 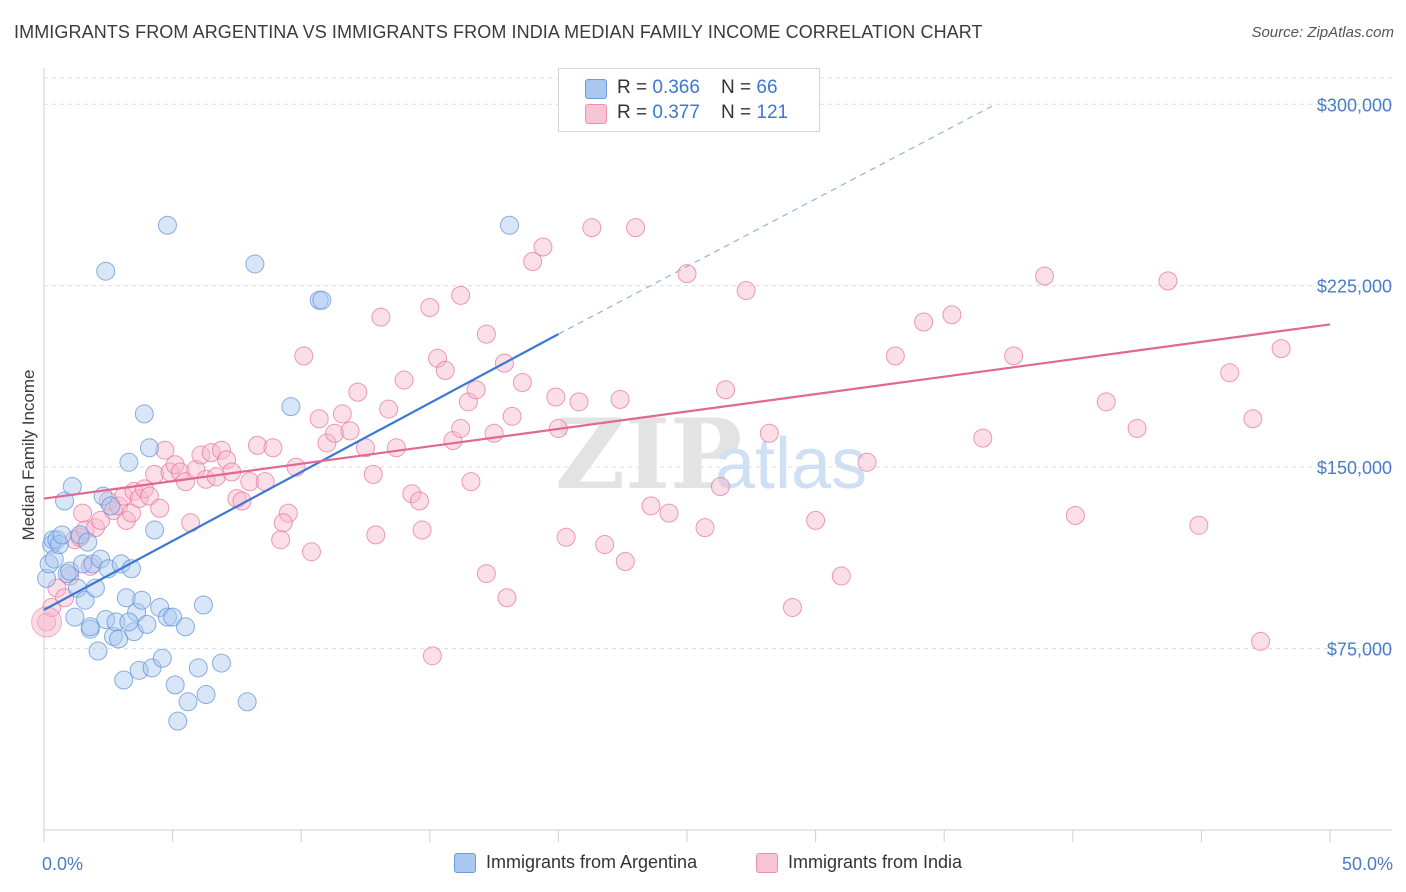 What do you see at coordinates (772, 112) in the screenshot?
I see `n-value: 121` at bounding box center [772, 112].